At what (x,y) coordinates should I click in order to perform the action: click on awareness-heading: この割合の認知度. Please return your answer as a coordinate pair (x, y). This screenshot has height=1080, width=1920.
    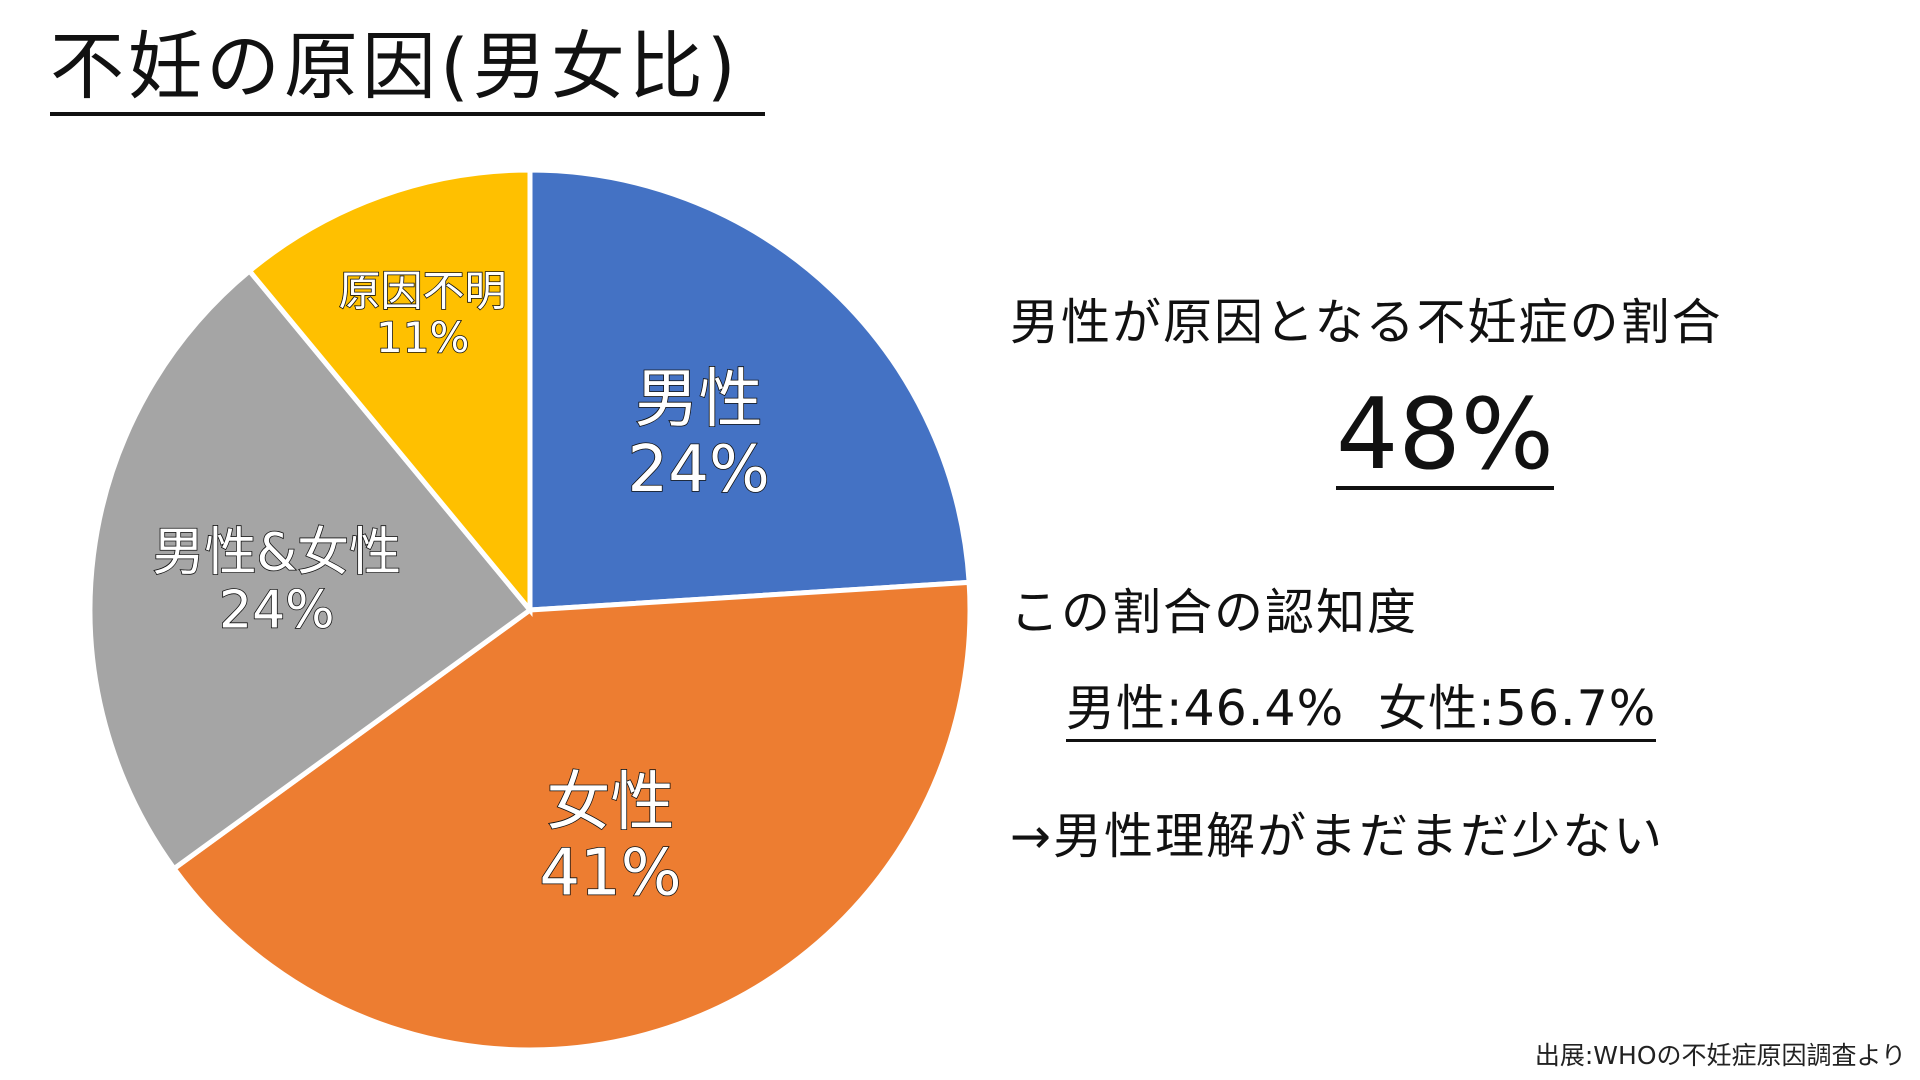
    Looking at the image, I should click on (1214, 612).